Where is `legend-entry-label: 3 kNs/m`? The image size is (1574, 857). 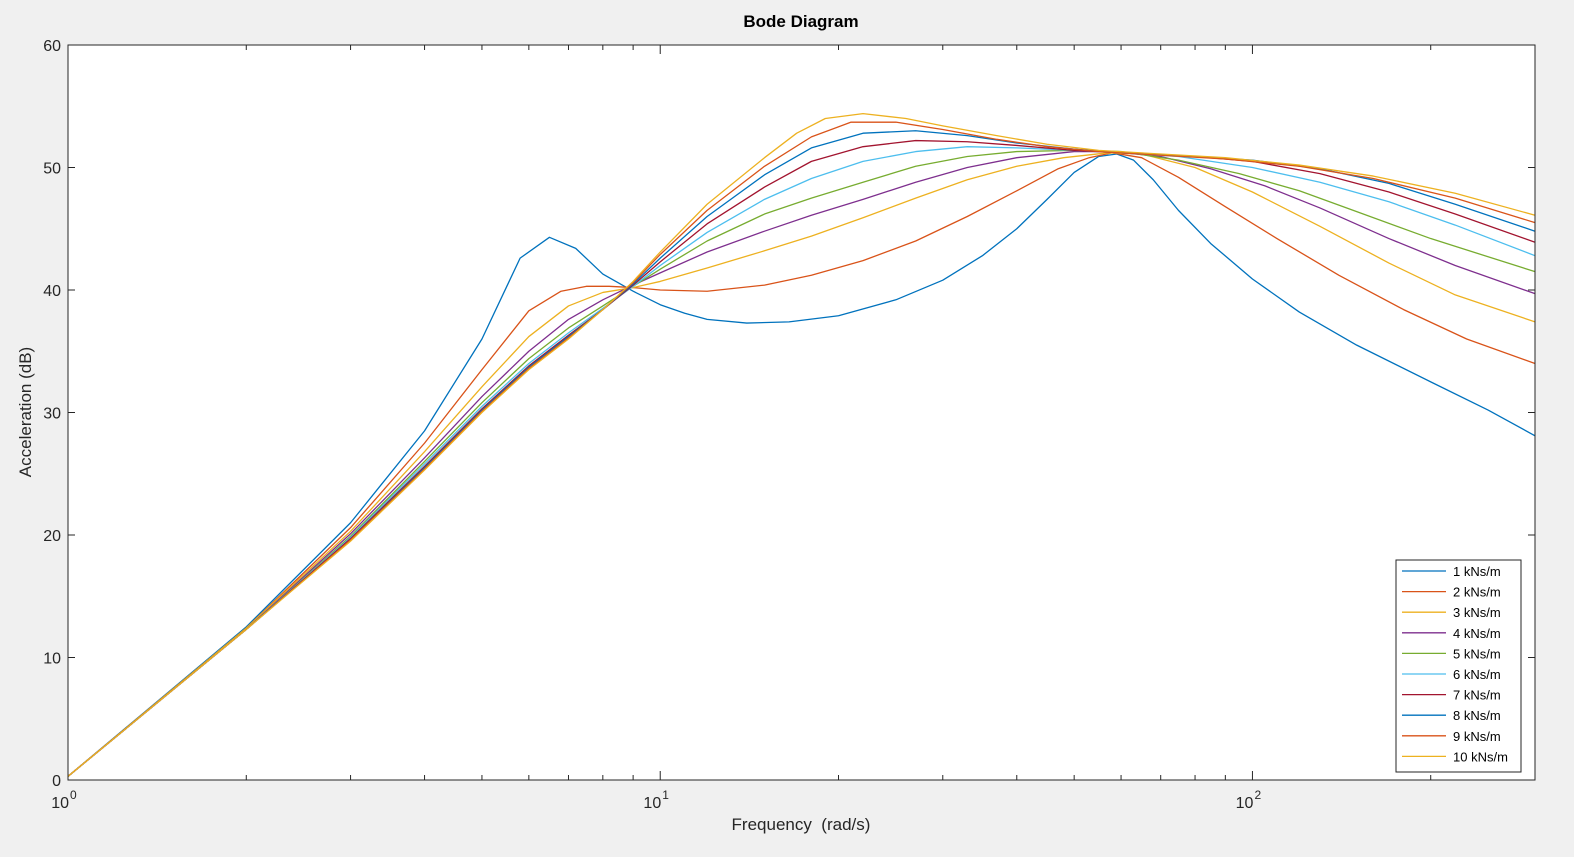
legend-entry-label: 3 kNs/m is located at coordinates (1477, 612).